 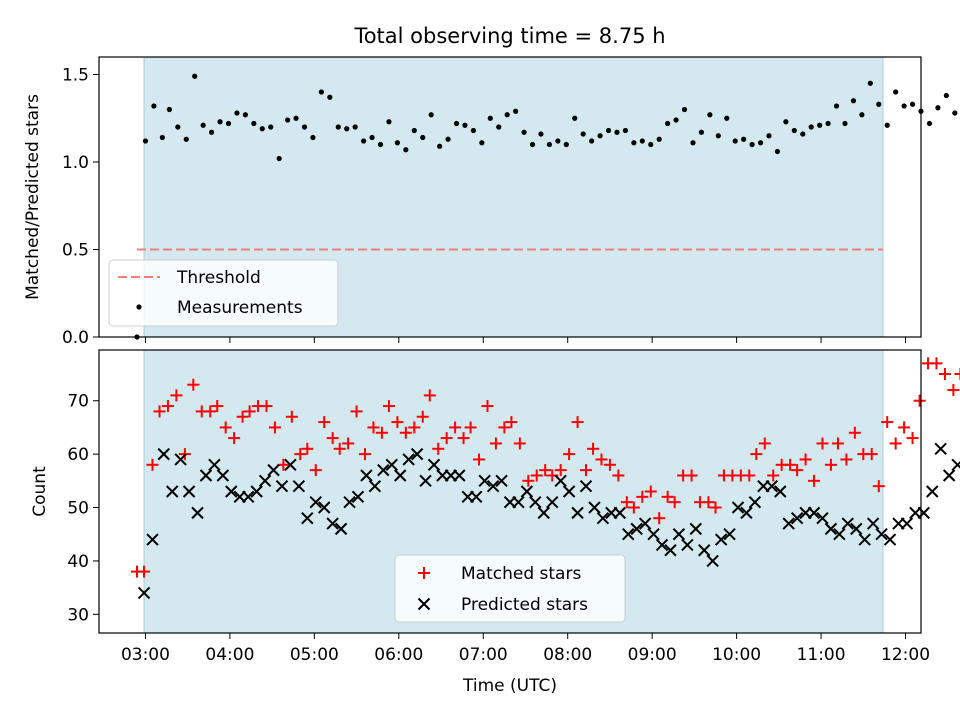 What do you see at coordinates (33, 197) in the screenshot?
I see `y-axis-label: Matched/Predicted stars` at bounding box center [33, 197].